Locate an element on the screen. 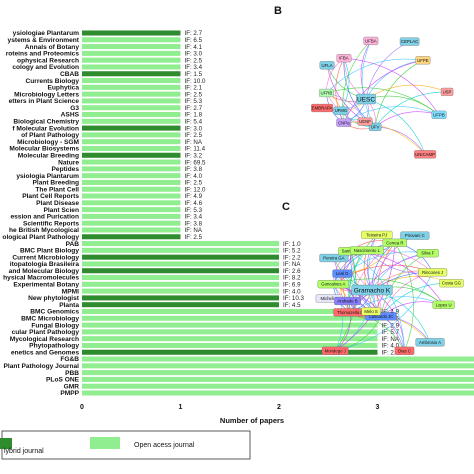  impact-factor-label: IF: 1.8 is located at coordinates (194, 115).